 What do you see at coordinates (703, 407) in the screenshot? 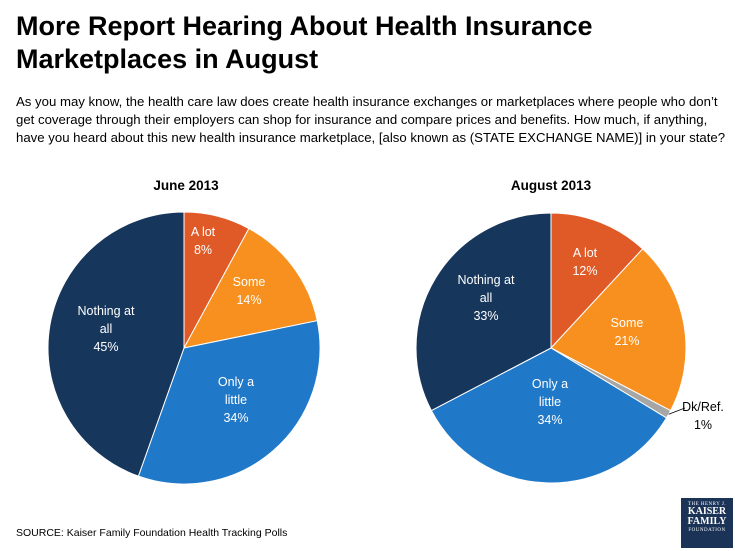
I see `august-category-dk-ref: Dk/Ref.` at bounding box center [703, 407].